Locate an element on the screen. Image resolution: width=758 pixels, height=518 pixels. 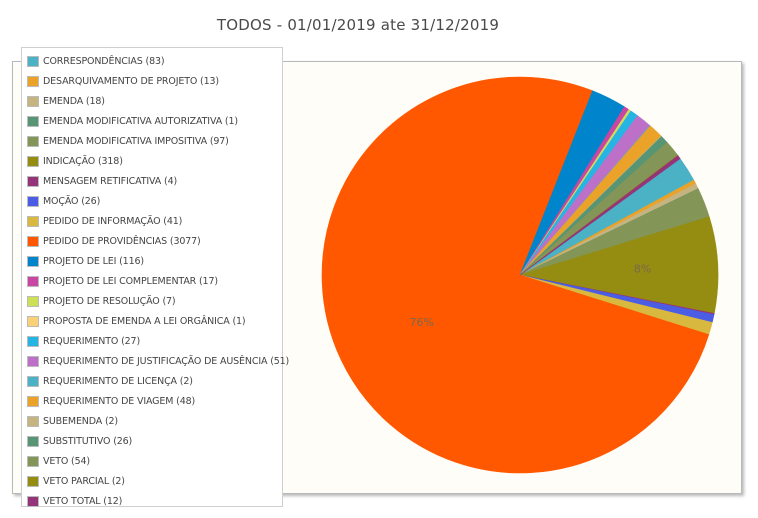
legend-item: REQUERIMENTO DE LICENÇA (2) is located at coordinates (152, 381).